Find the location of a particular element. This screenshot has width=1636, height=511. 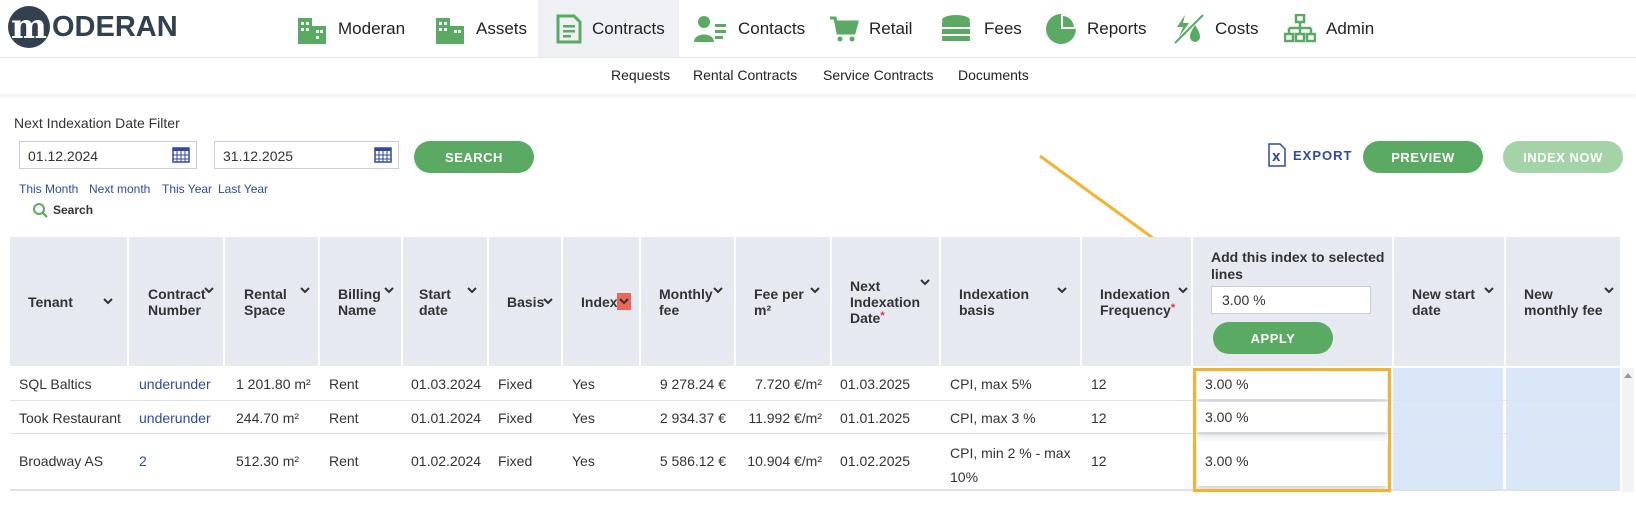

required-marker: * is located at coordinates (1173, 307).